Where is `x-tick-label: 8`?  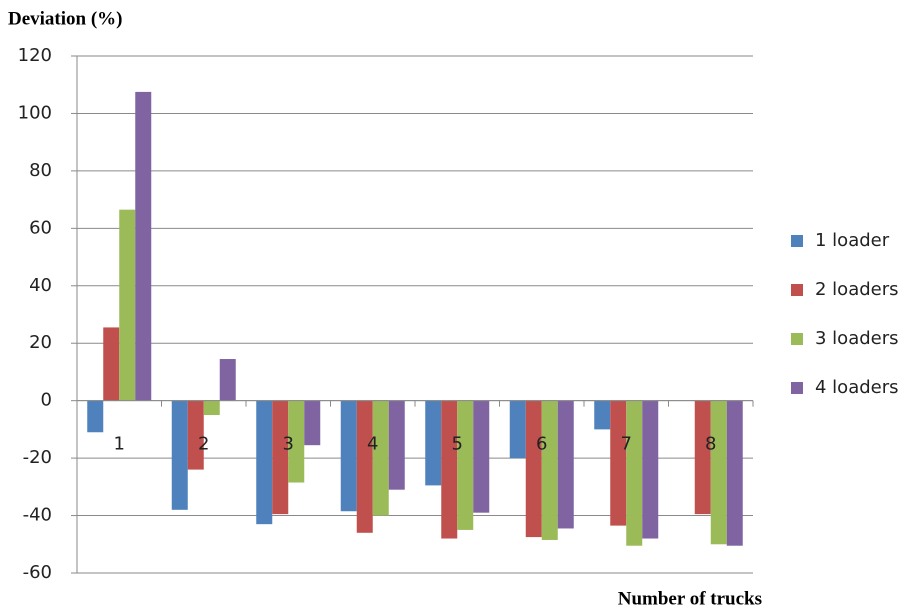 x-tick-label: 8 is located at coordinates (710, 444).